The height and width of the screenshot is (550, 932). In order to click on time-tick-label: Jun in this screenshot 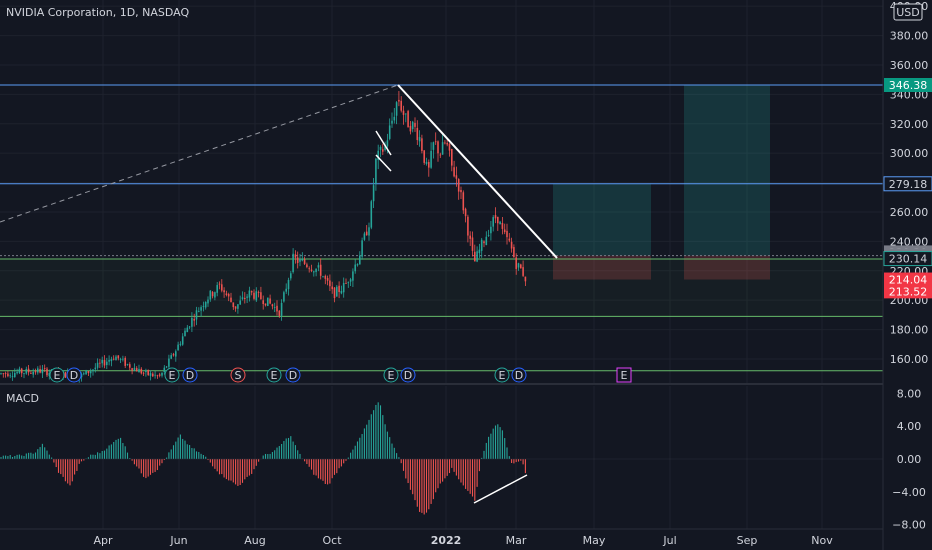, I will do `click(178, 540)`.